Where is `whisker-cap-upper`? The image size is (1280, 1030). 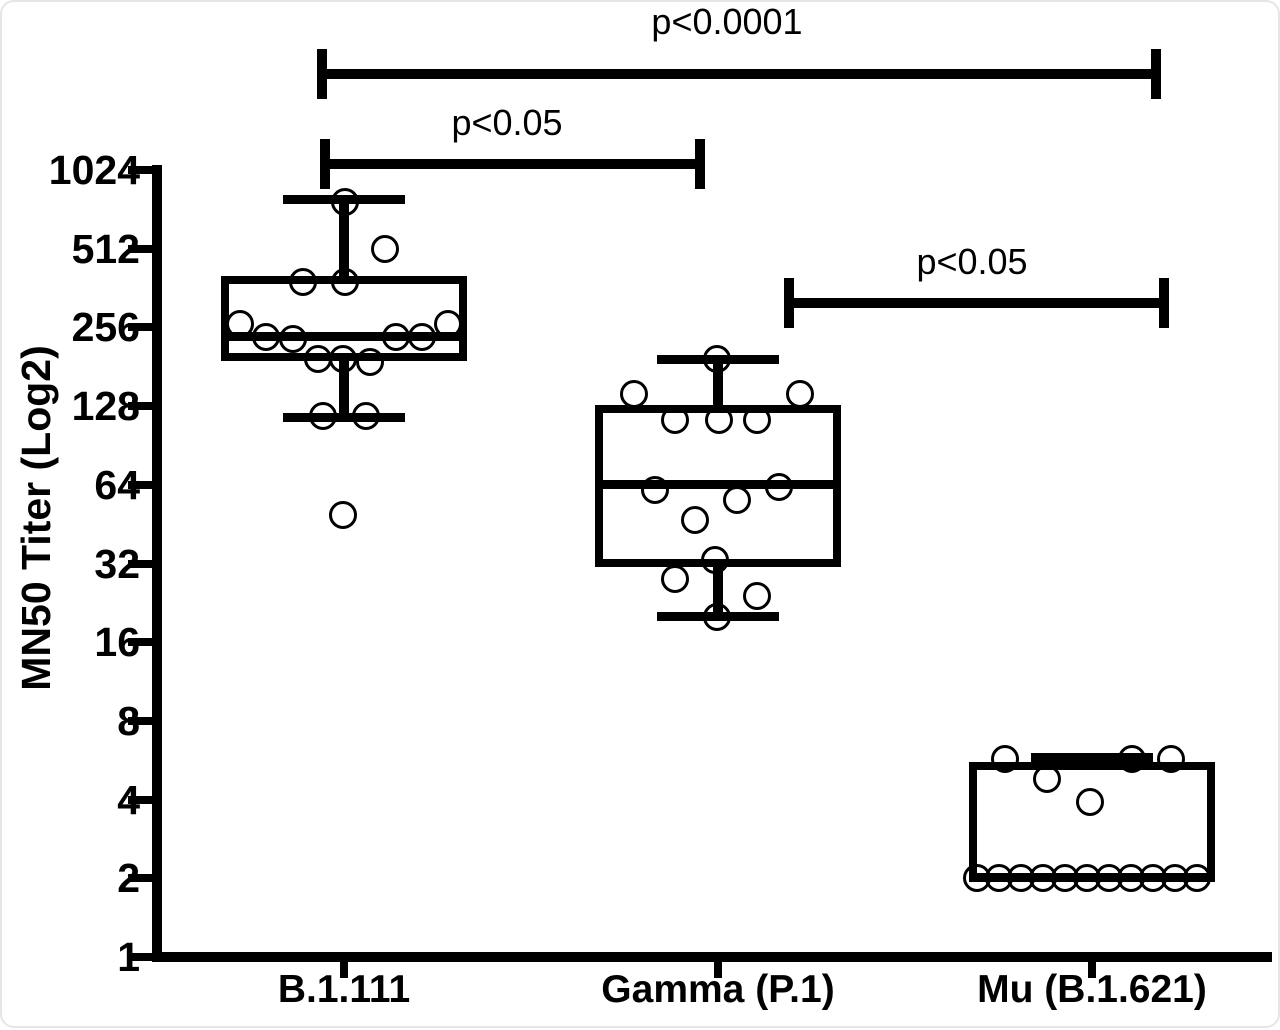 whisker-cap-upper is located at coordinates (1092, 757).